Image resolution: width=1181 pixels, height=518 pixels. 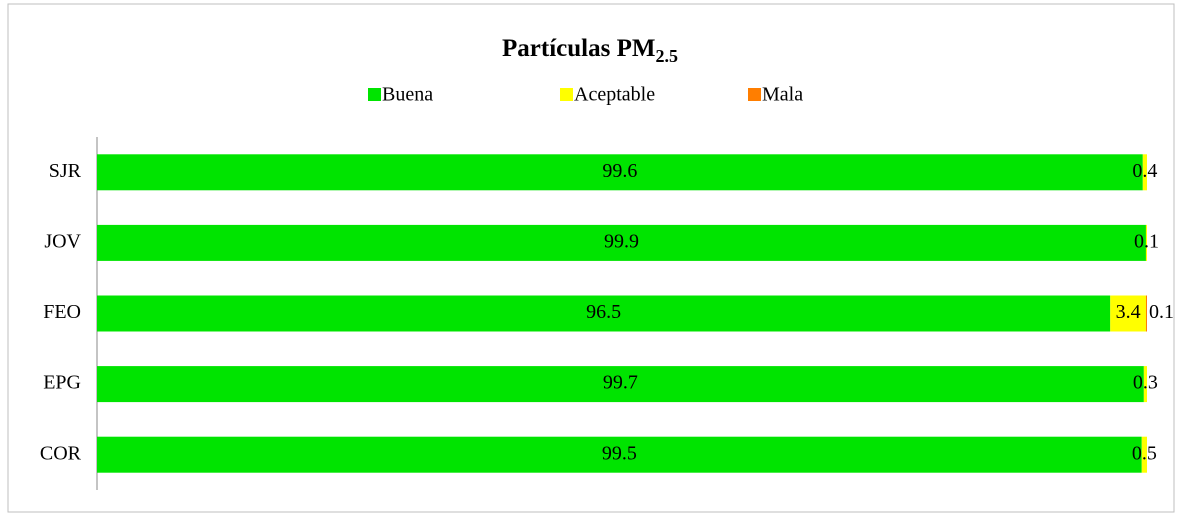 I want to click on data-label: 99.5, so click(x=619, y=453).